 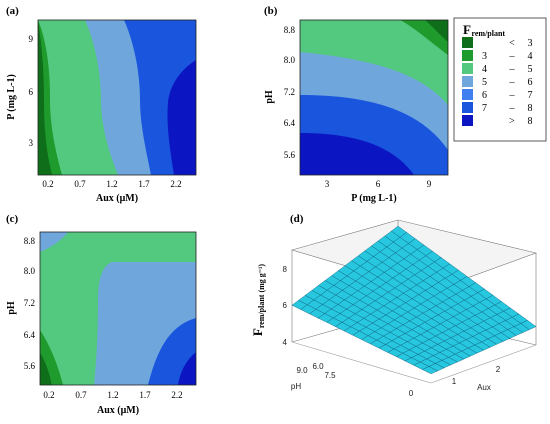 I want to click on legend-items: <3 3 – 4 4 – 5 5 – 6 6 – 7 7 – 8 > 8, so click(x=497, y=82).